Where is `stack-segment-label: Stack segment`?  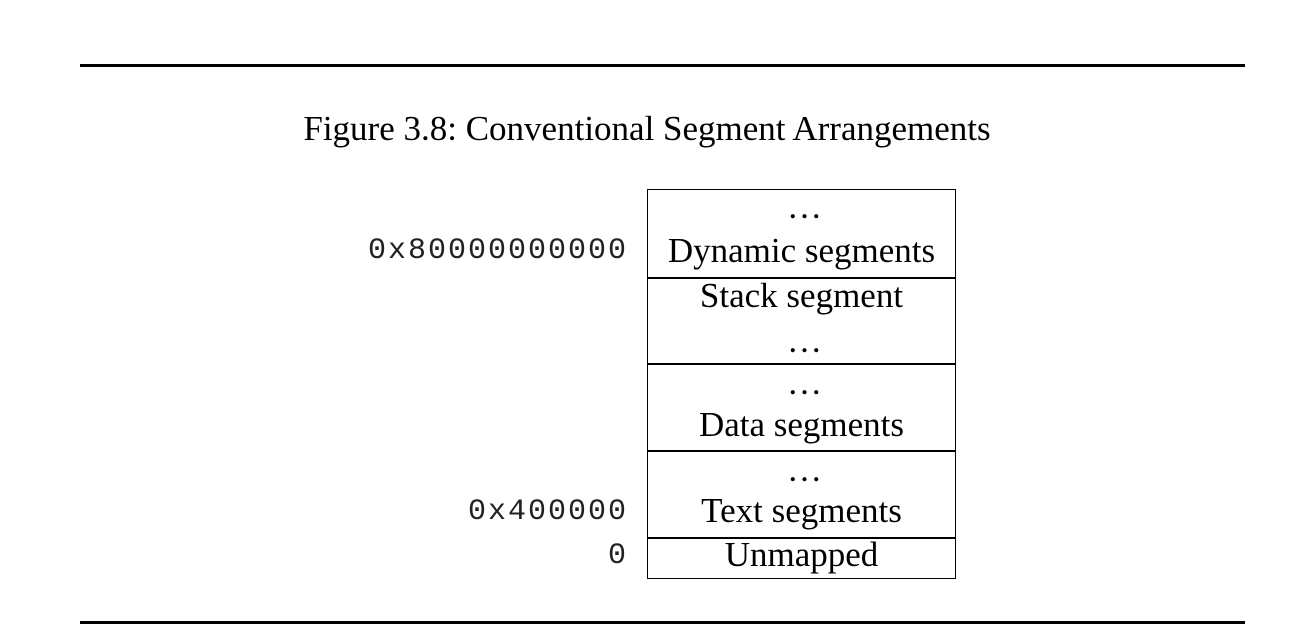
stack-segment-label: Stack segment is located at coordinates (801, 295).